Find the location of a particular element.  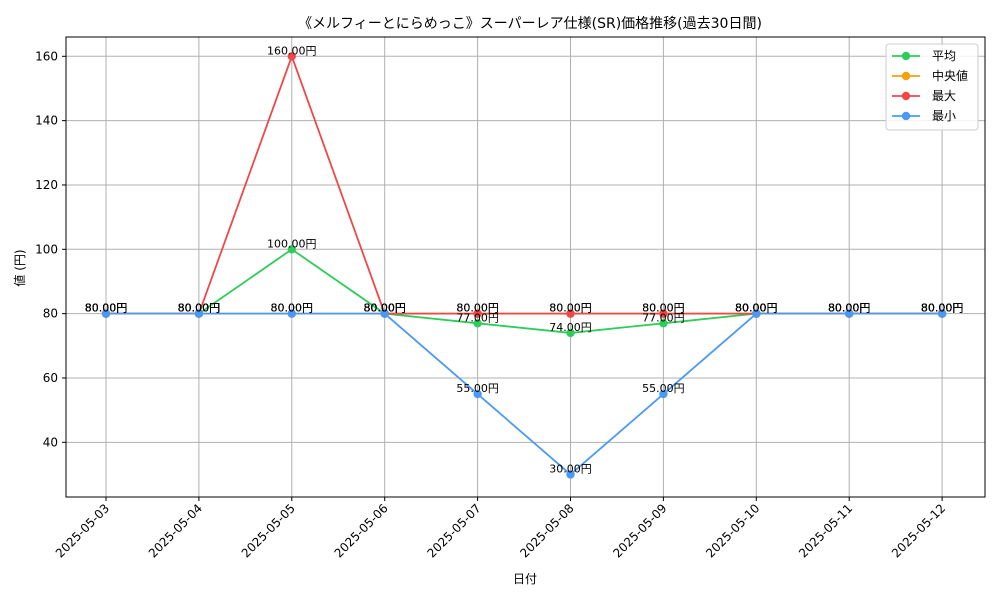

x-tick-label: 2025-05-07 is located at coordinates (454, 530).